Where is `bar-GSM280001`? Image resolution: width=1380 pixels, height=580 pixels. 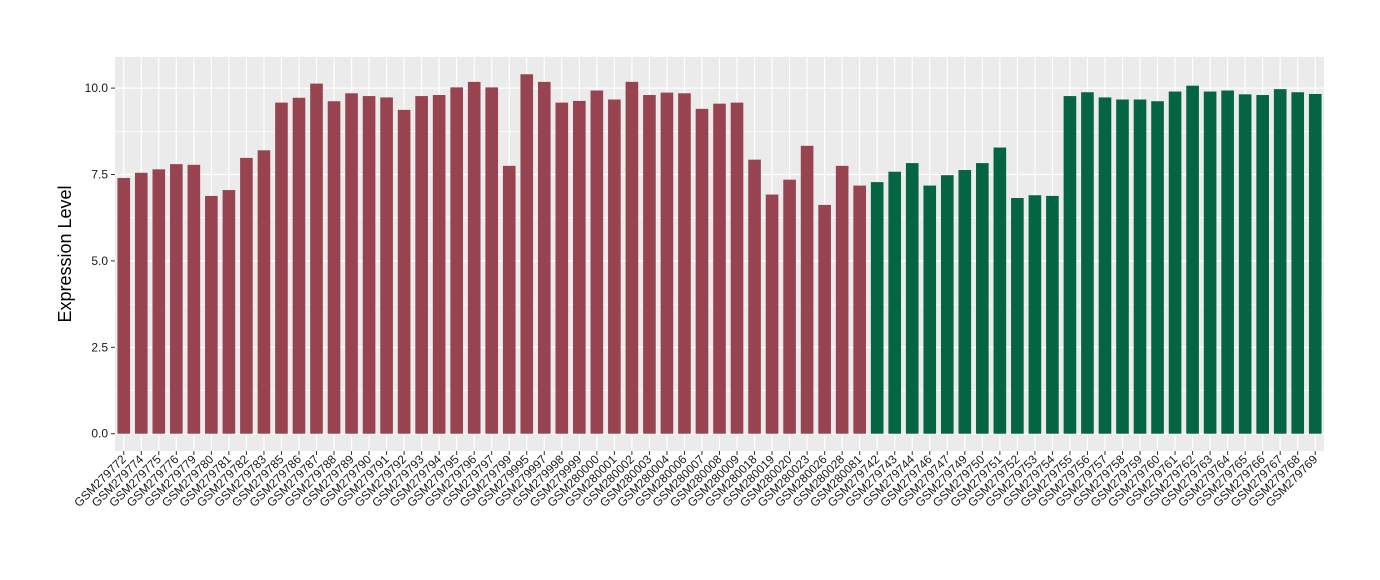 bar-GSM280001 is located at coordinates (614, 266).